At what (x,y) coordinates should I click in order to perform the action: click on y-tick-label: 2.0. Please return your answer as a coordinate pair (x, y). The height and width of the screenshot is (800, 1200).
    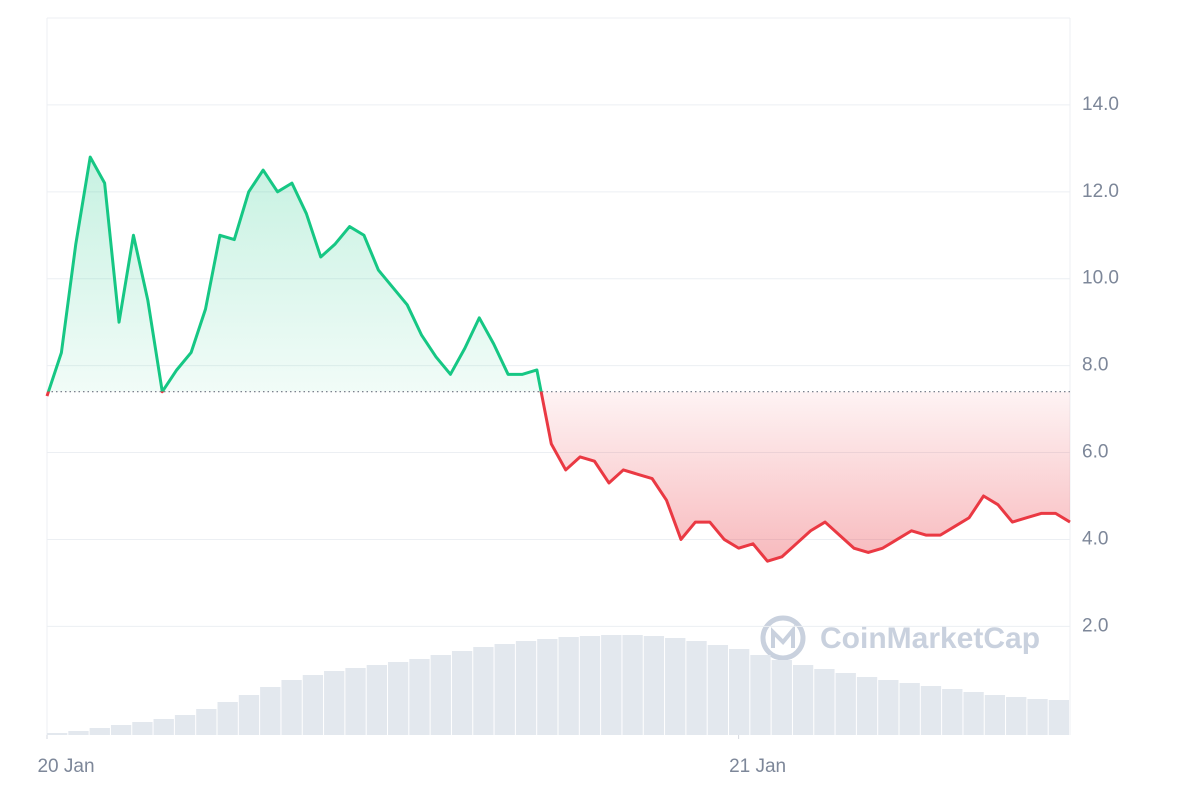
    Looking at the image, I should click on (1095, 625).